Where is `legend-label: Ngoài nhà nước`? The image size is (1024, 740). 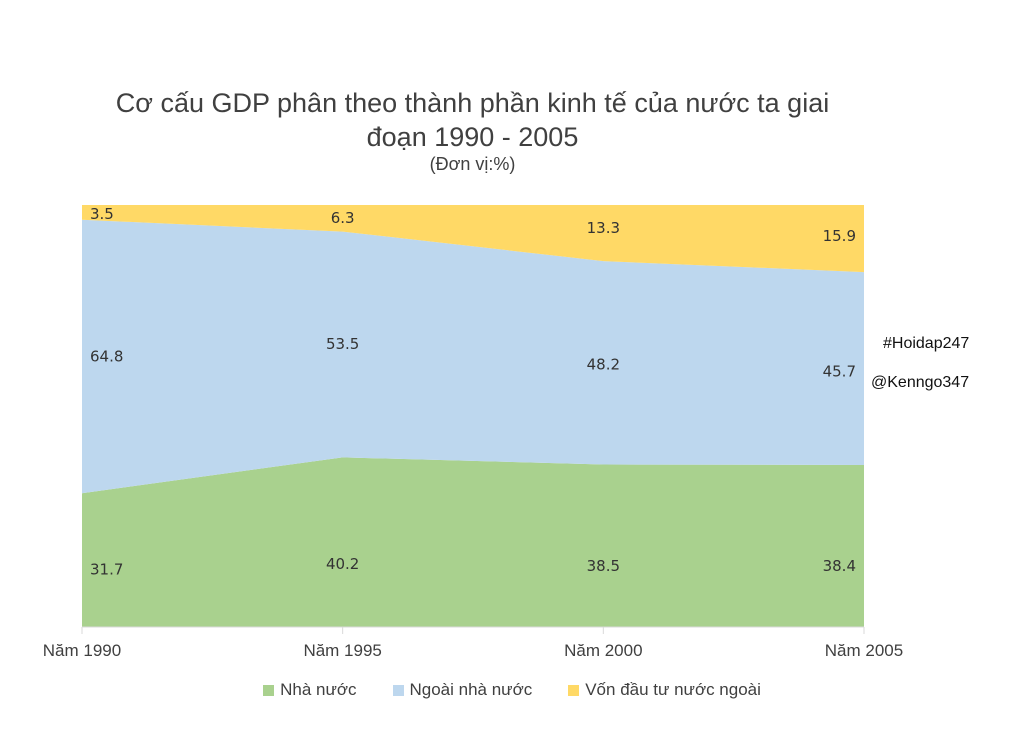
legend-label: Ngoài nhà nước is located at coordinates (471, 689).